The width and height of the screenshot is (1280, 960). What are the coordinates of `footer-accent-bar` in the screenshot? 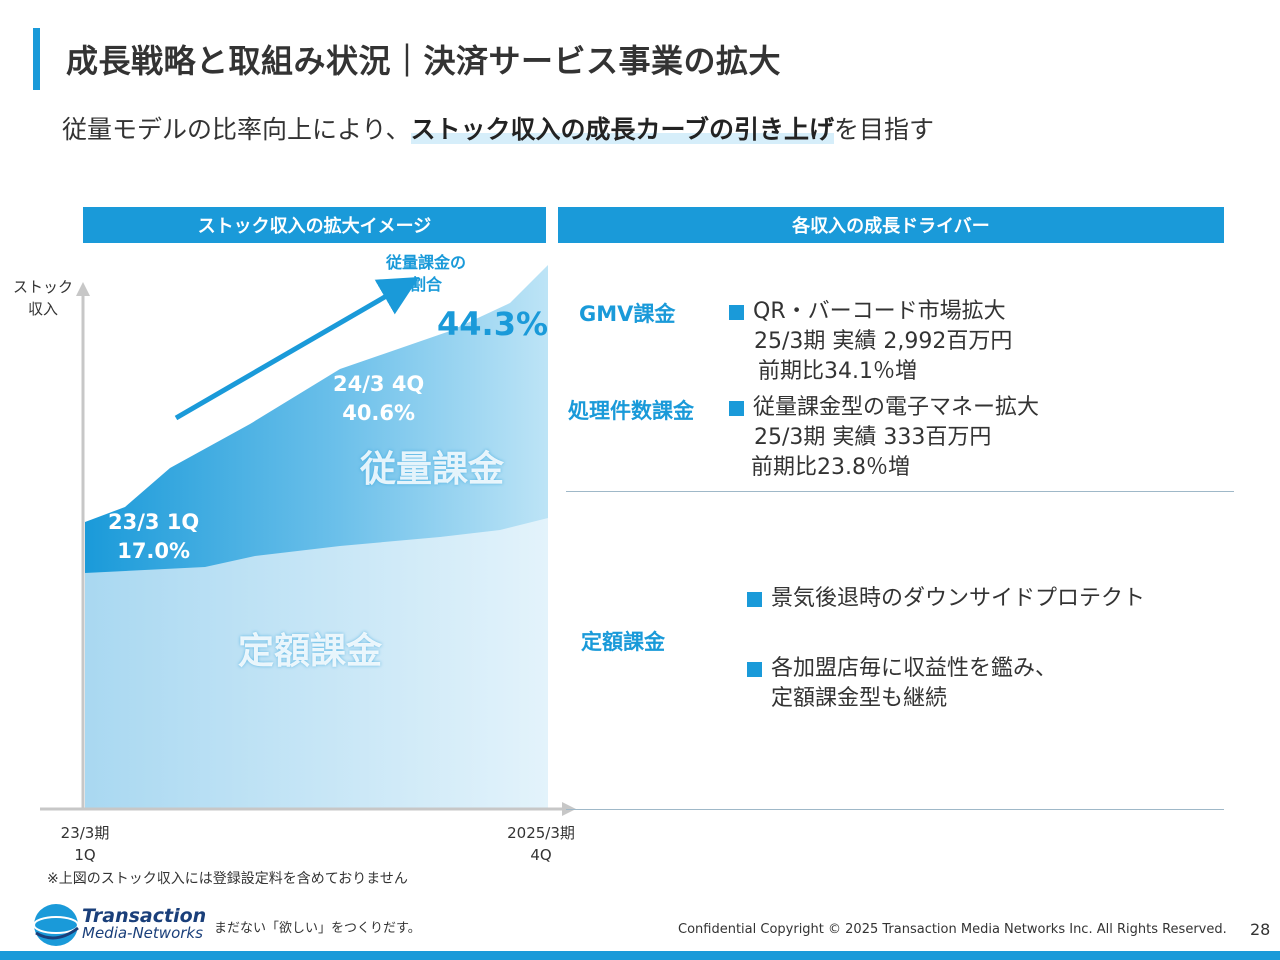 It's located at (640, 955).